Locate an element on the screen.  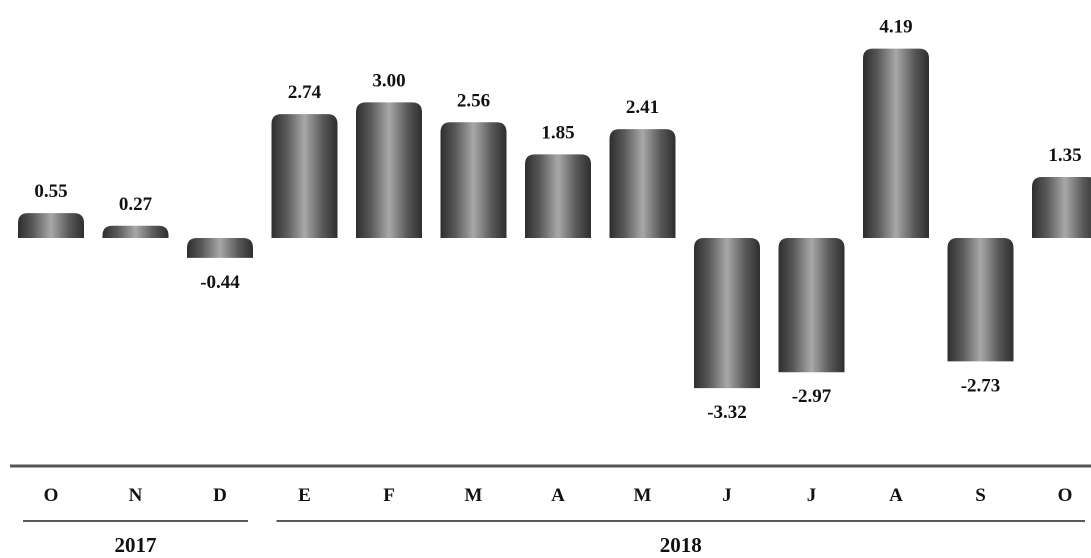
x-tick-label-11: A is located at coordinates (896, 495).